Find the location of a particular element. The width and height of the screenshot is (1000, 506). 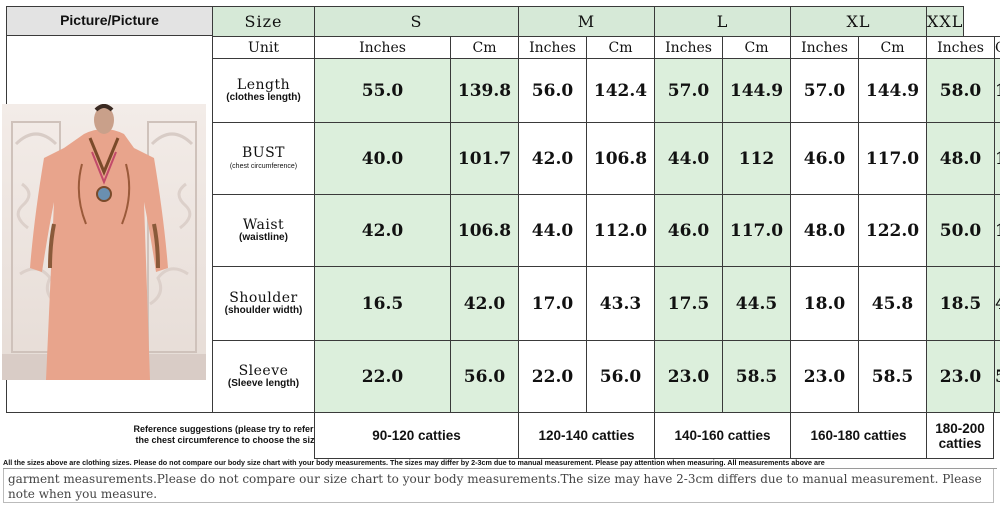

value-cm-text: 127.1 is located at coordinates (997, 231).